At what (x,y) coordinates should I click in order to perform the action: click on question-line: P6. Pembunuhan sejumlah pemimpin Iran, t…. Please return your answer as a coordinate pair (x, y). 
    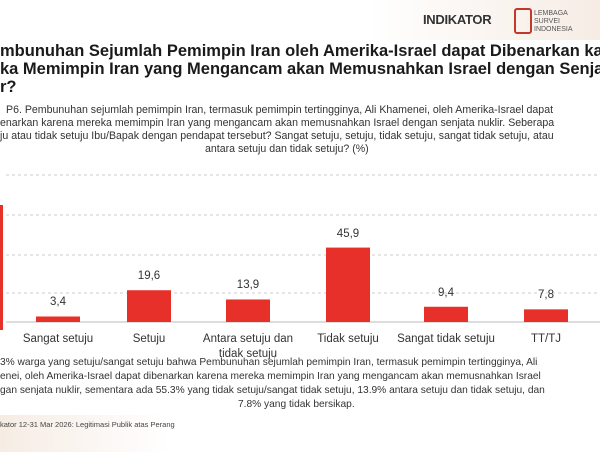
    Looking at the image, I should click on (280, 110).